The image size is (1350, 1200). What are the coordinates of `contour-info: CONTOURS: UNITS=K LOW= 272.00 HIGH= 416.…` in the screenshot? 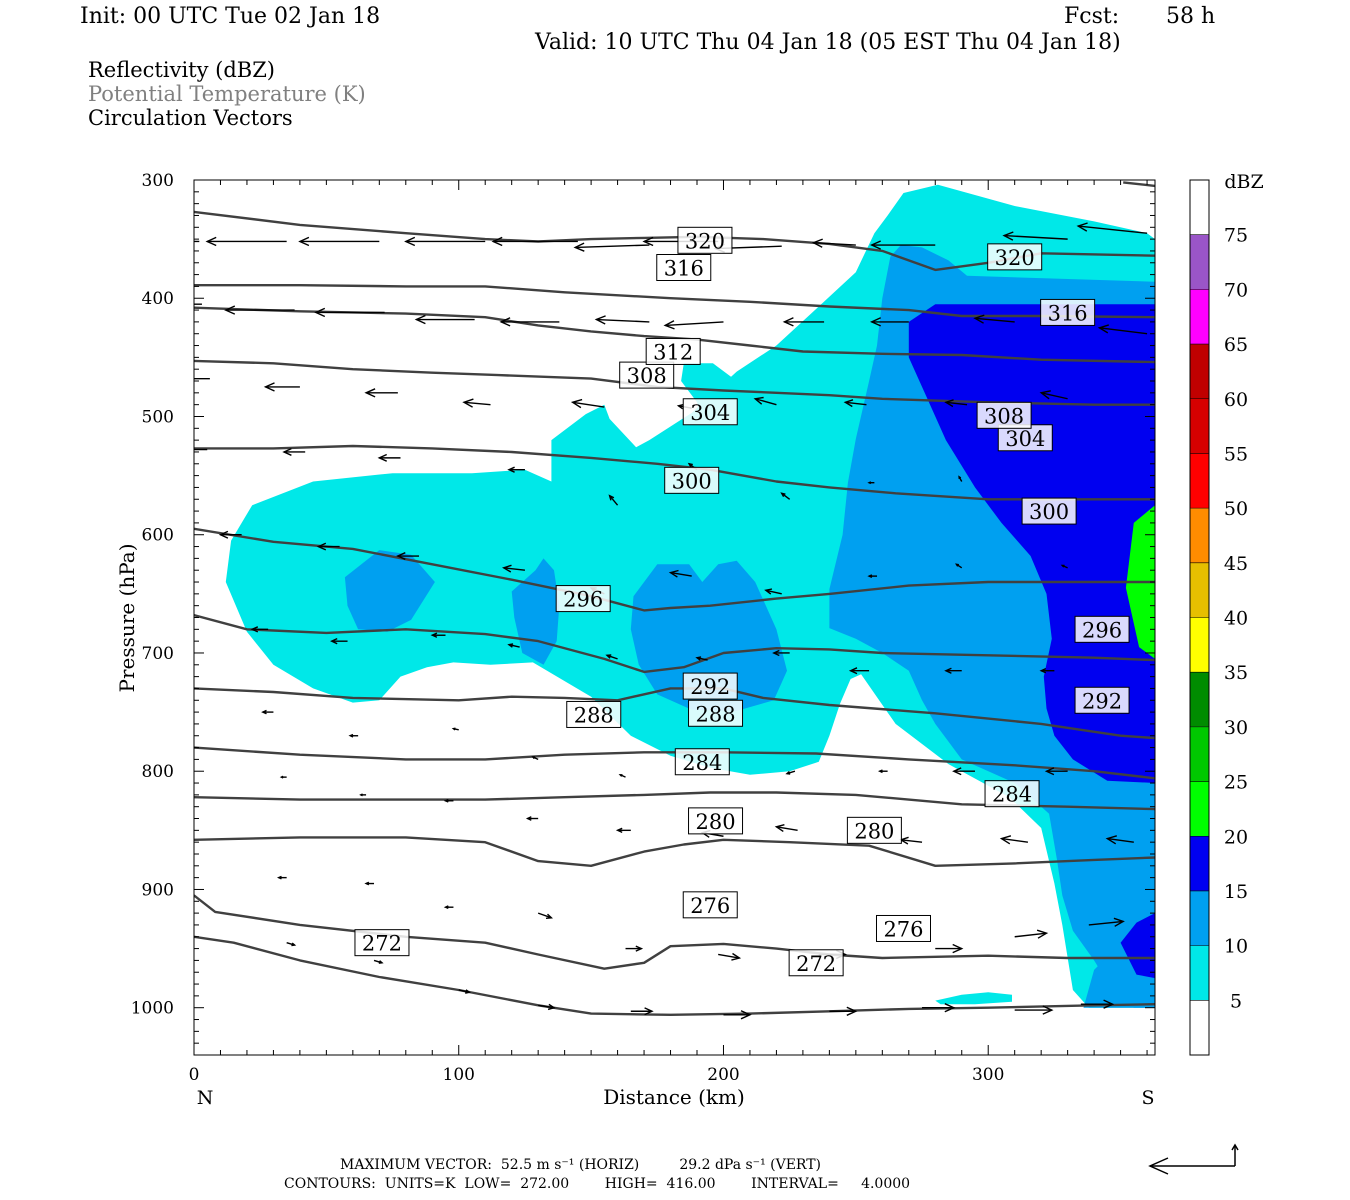 It's located at (597, 1184).